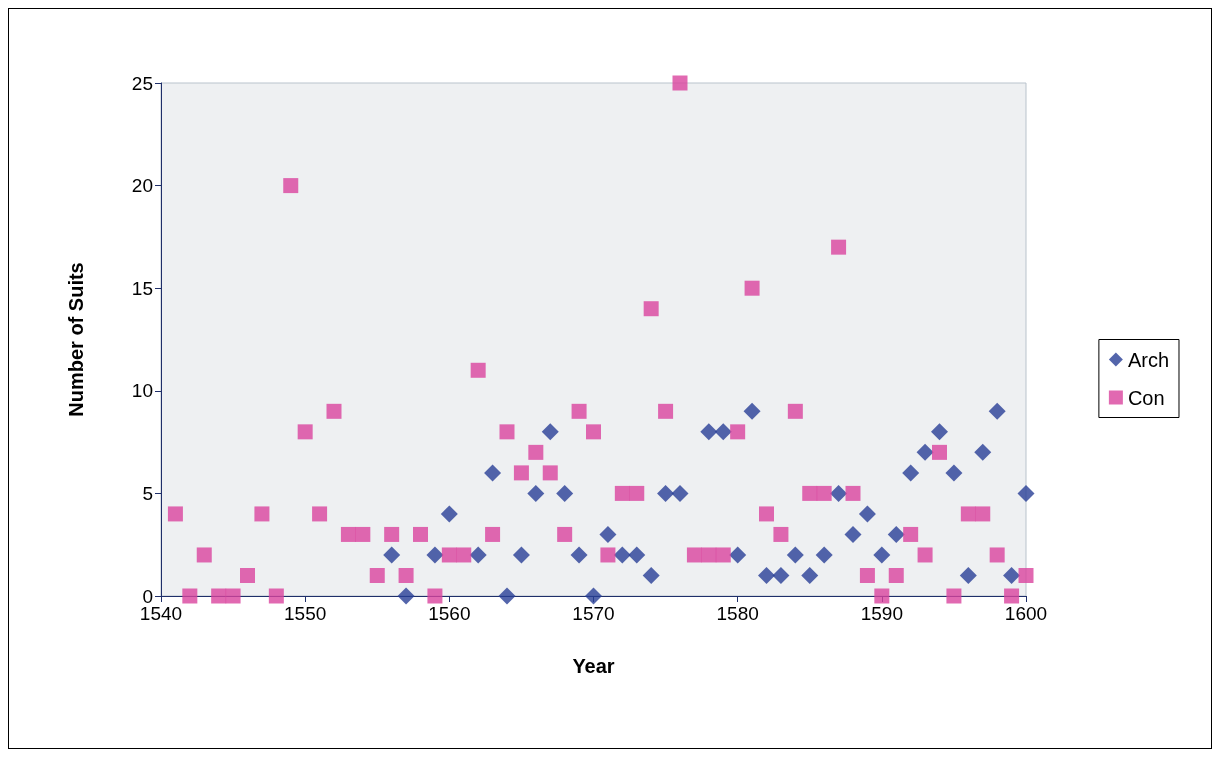  I want to click on legend-label: Arch, so click(1148, 359).